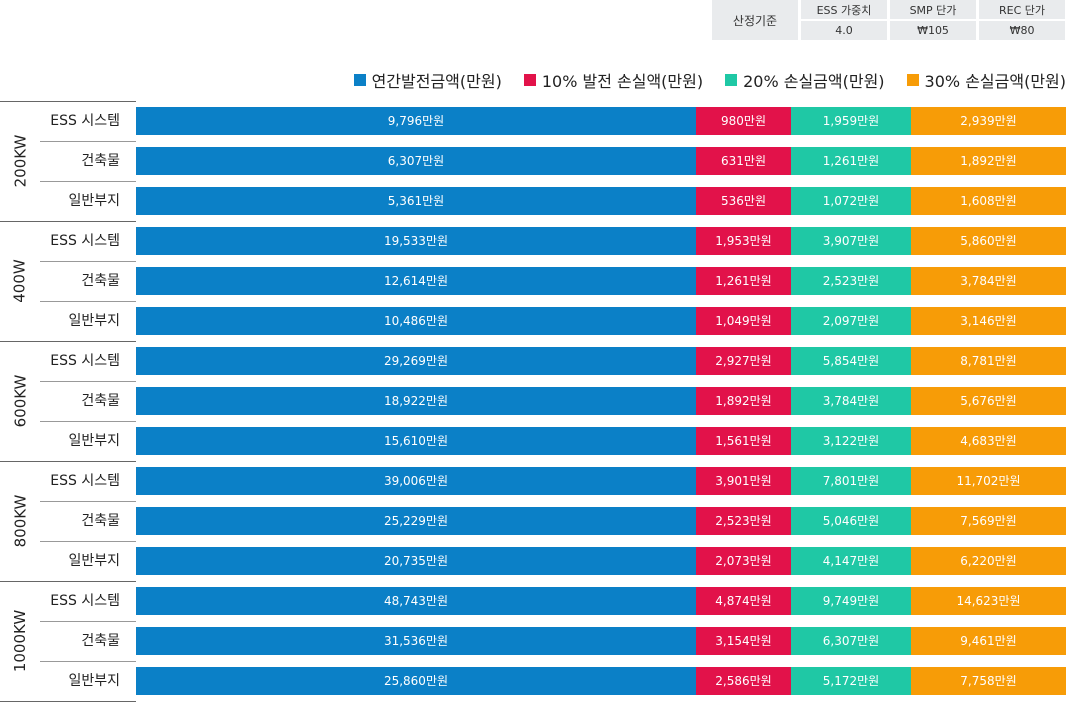 The width and height of the screenshot is (1088, 710). I want to click on criteria-ess-weight: ESS 가중치 4.0, so click(844, 20).